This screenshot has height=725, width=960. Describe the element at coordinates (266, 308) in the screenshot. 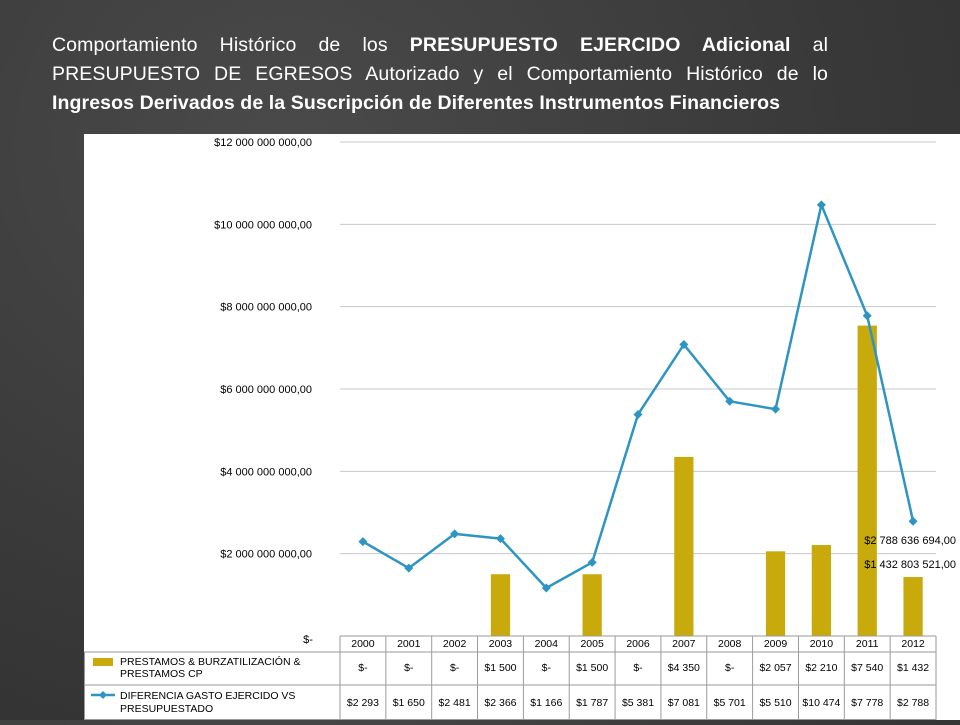

I see `y-tick-label: $8 000 000 000,00` at that location.